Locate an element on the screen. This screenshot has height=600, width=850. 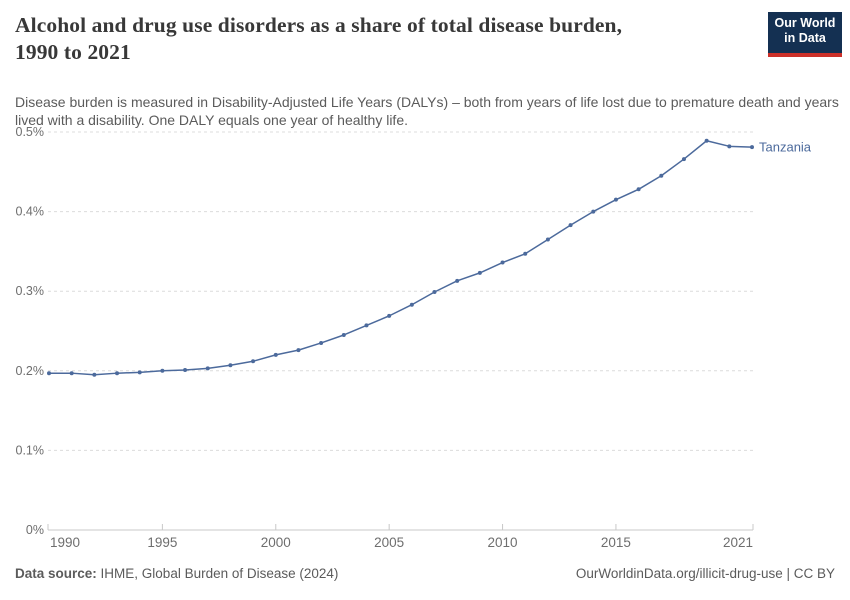
chart-title-line2: 1990 to 2021 is located at coordinates (73, 51).